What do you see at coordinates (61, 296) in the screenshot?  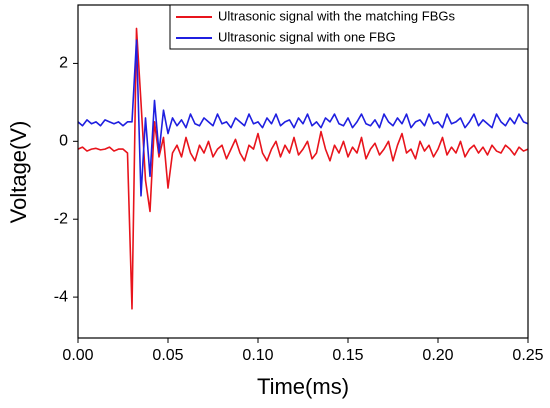 I see `y-tick-label: -4` at bounding box center [61, 296].